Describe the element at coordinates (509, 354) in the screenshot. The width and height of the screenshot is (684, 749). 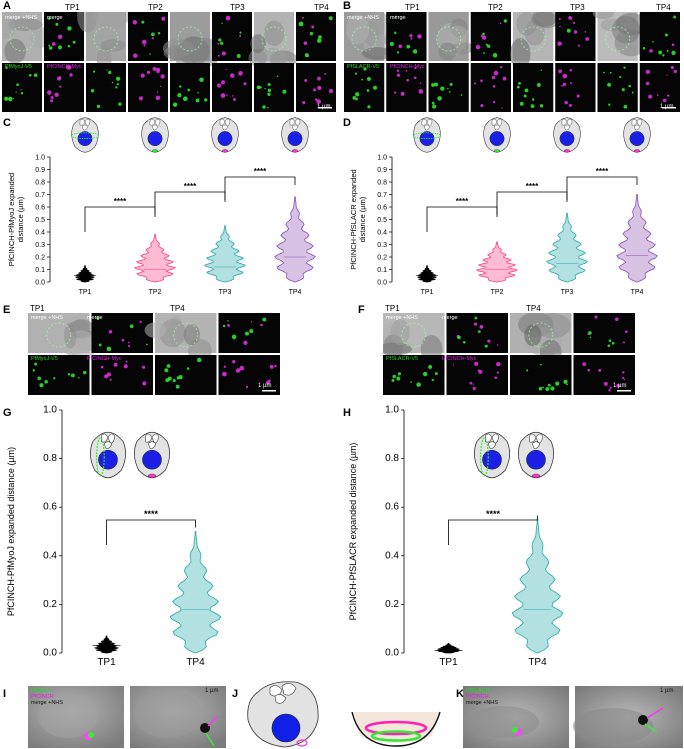
I see `micrograph-grid-f` at that location.